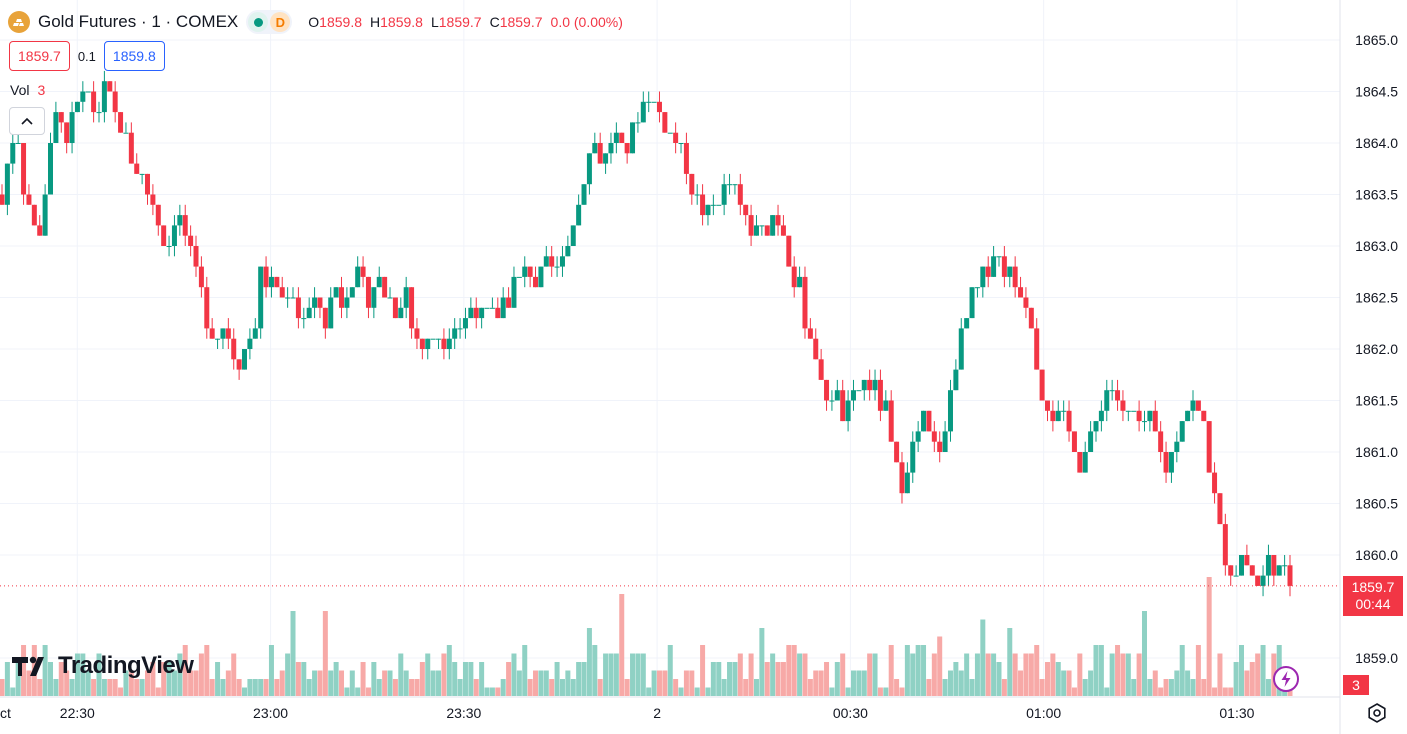 The image size is (1407, 734). What do you see at coordinates (134, 56) in the screenshot?
I see `buy-button: 1859.8` at bounding box center [134, 56].